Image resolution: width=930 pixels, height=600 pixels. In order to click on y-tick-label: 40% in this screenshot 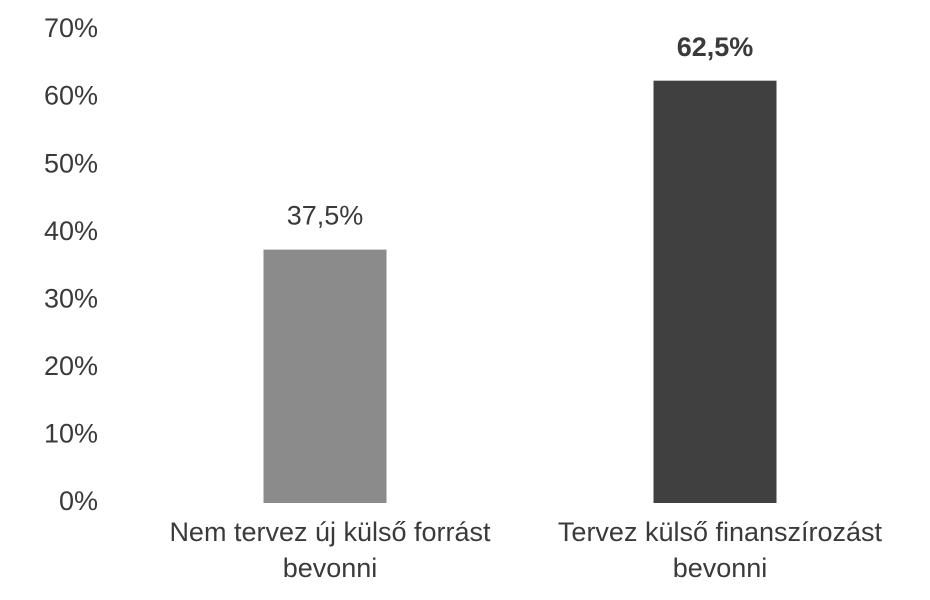, I will do `click(71, 231)`.